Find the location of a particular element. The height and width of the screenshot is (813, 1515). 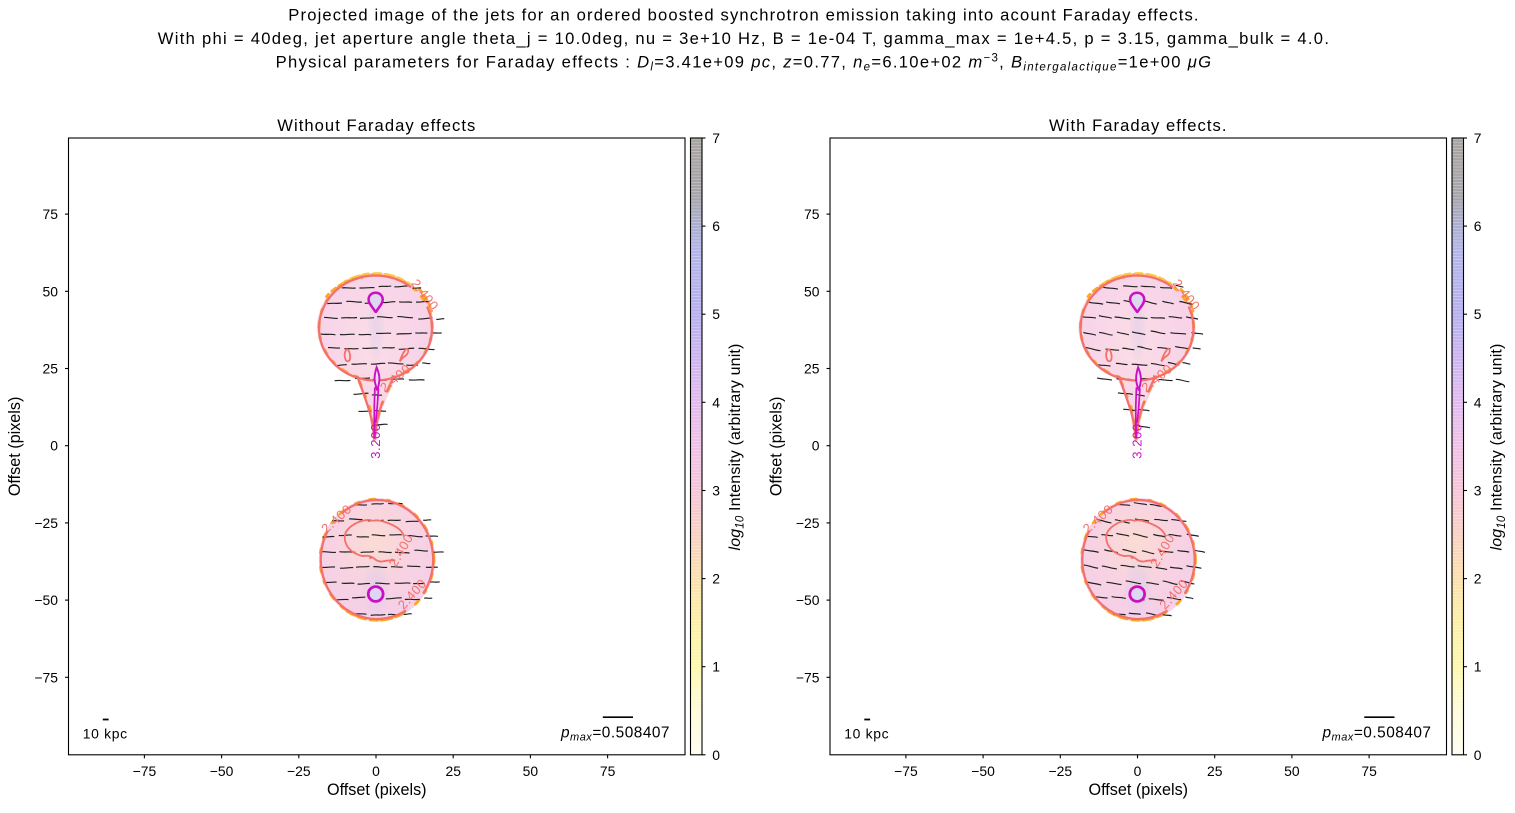

svg-text: Without Faraday effects is located at coordinates (376, 125).